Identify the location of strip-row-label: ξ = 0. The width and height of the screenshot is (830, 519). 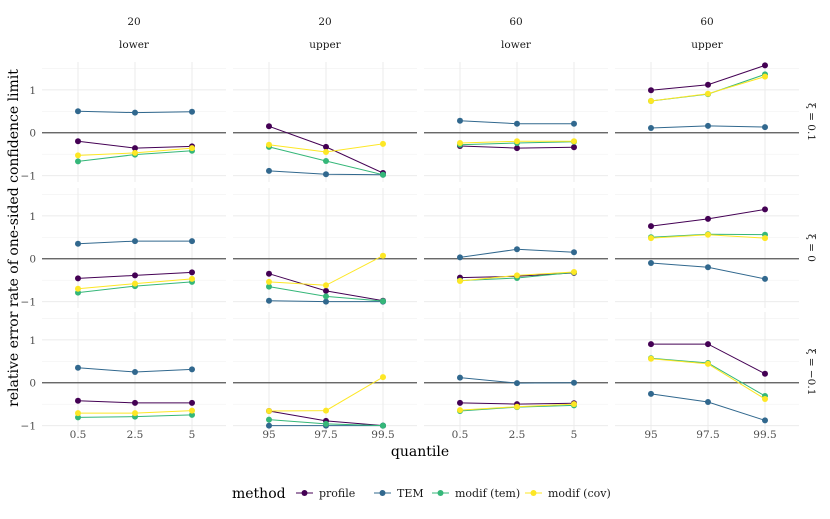
(811, 248).